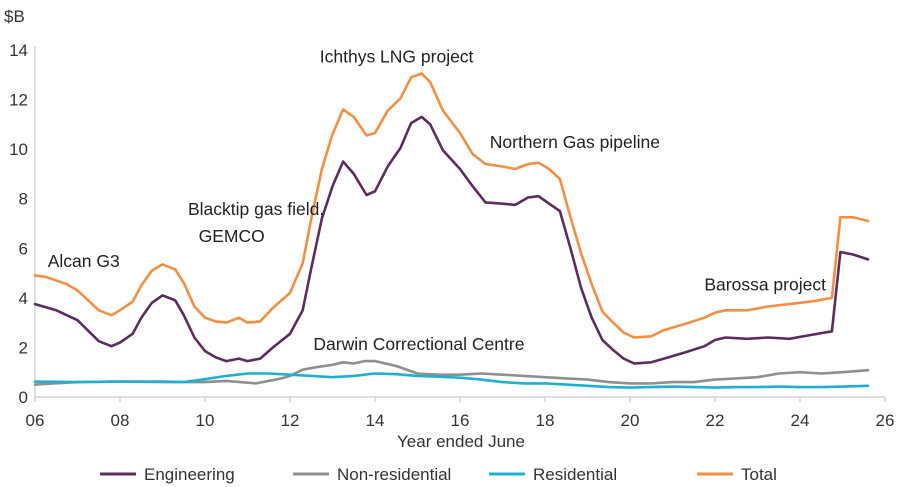 This screenshot has width=900, height=487. What do you see at coordinates (23, 248) in the screenshot?
I see `y-tick-label: 6` at bounding box center [23, 248].